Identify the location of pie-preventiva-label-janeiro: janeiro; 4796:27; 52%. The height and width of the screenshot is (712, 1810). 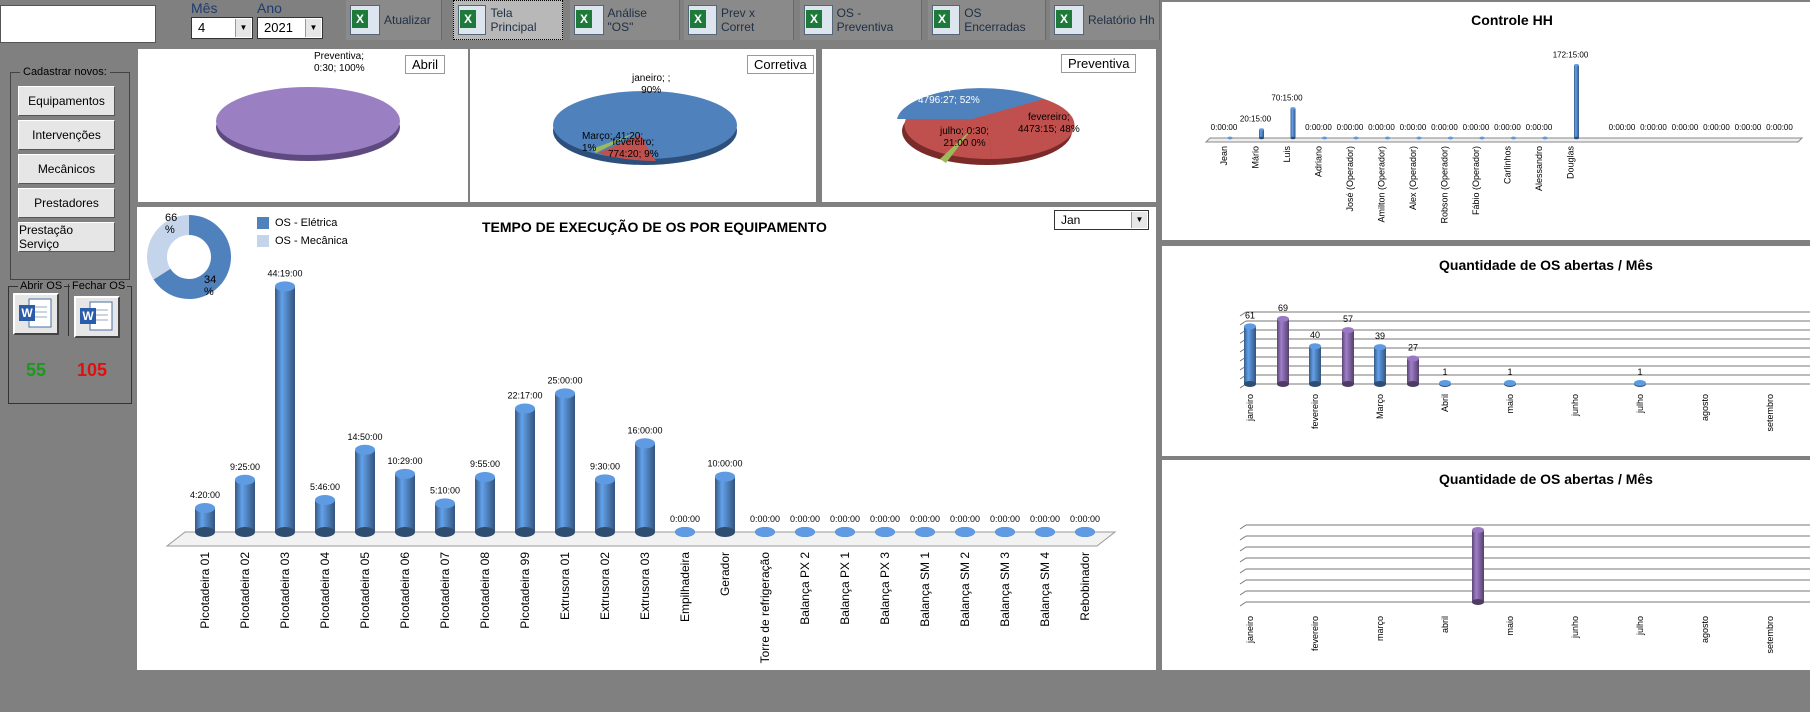
(949, 94).